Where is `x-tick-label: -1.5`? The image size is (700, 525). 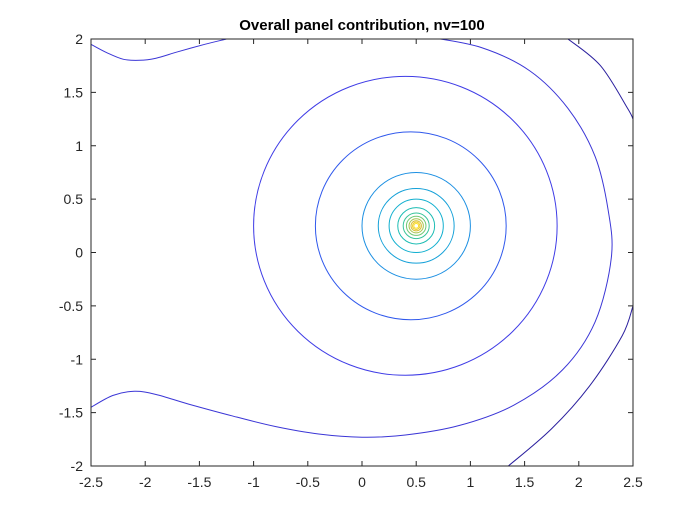 x-tick-label: -1.5 is located at coordinates (199, 482).